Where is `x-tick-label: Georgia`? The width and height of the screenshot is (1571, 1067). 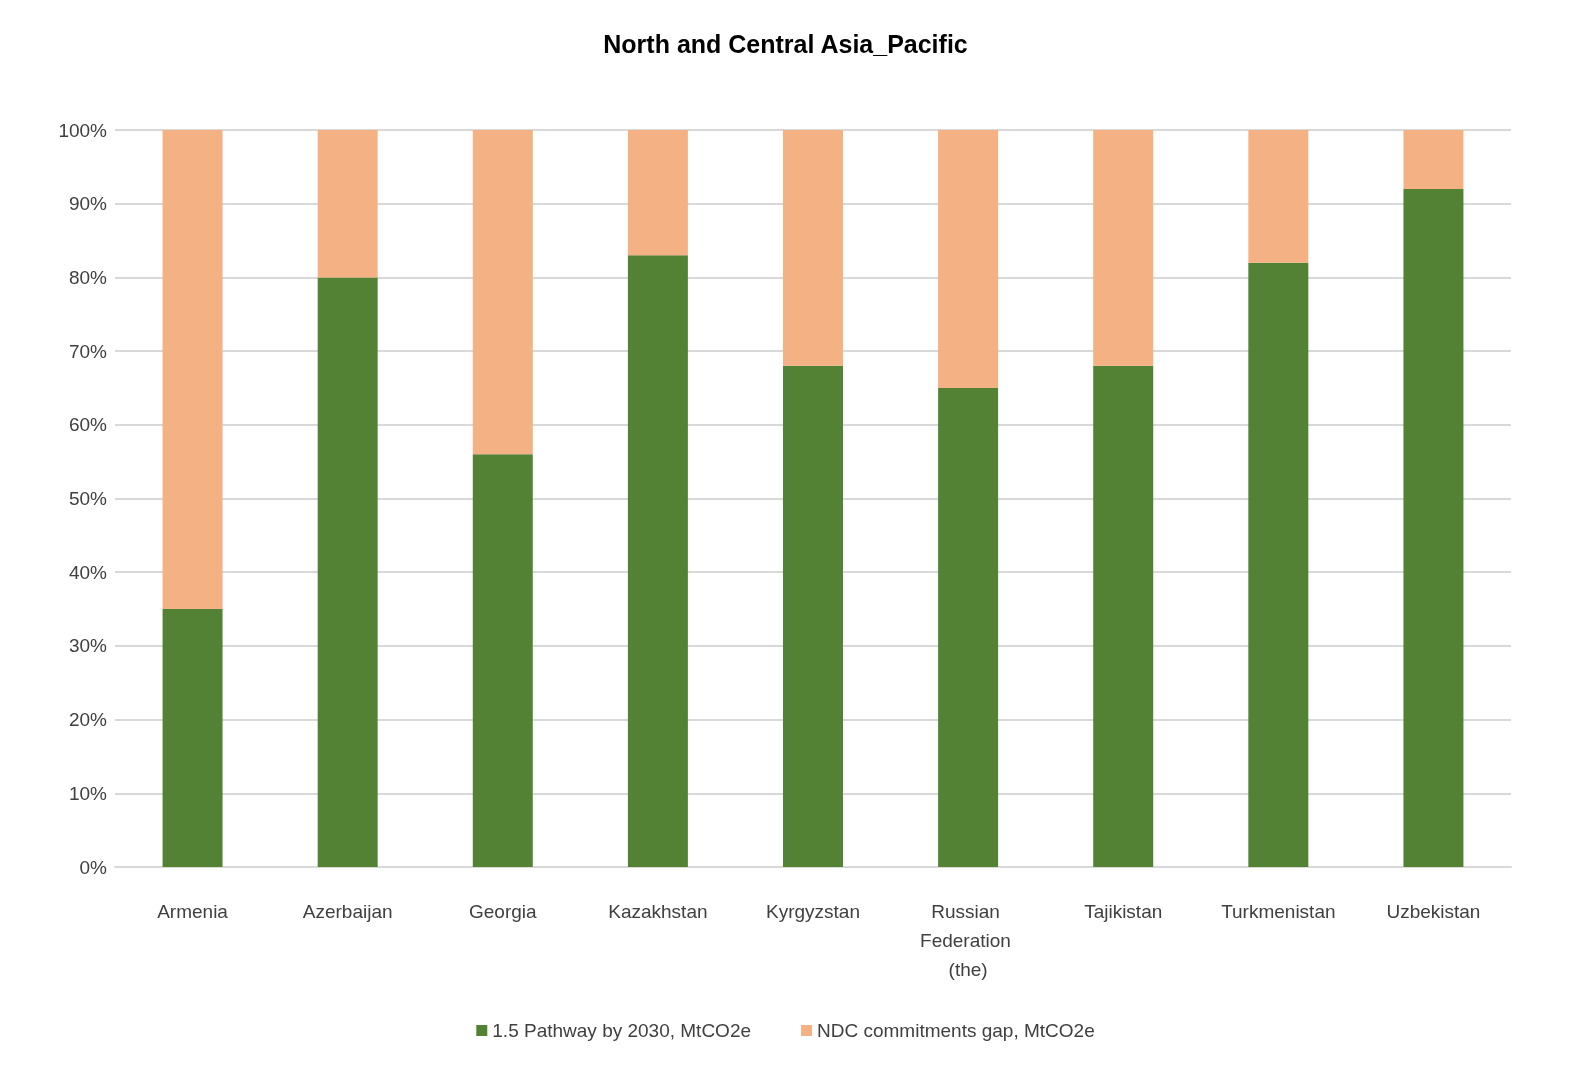
x-tick-label: Georgia is located at coordinates (502, 911).